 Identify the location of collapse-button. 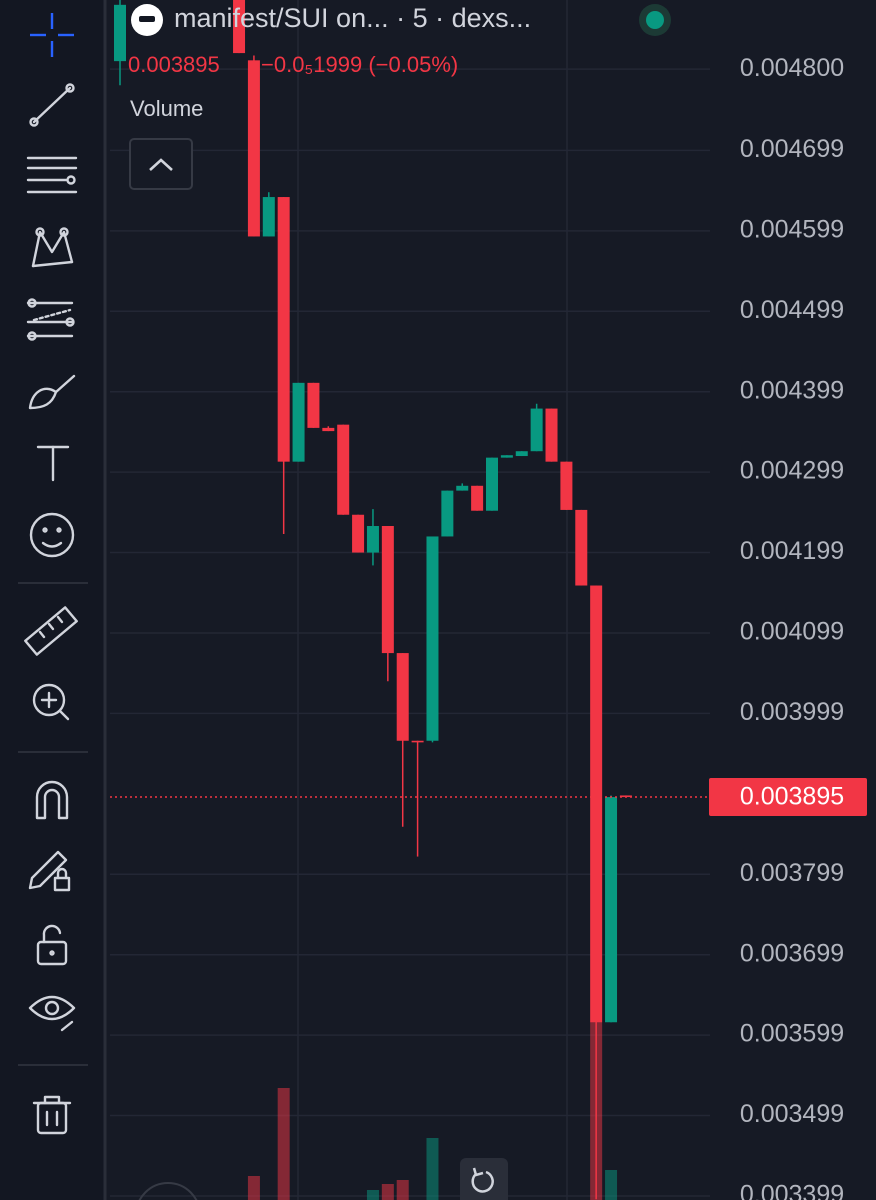
(161, 164).